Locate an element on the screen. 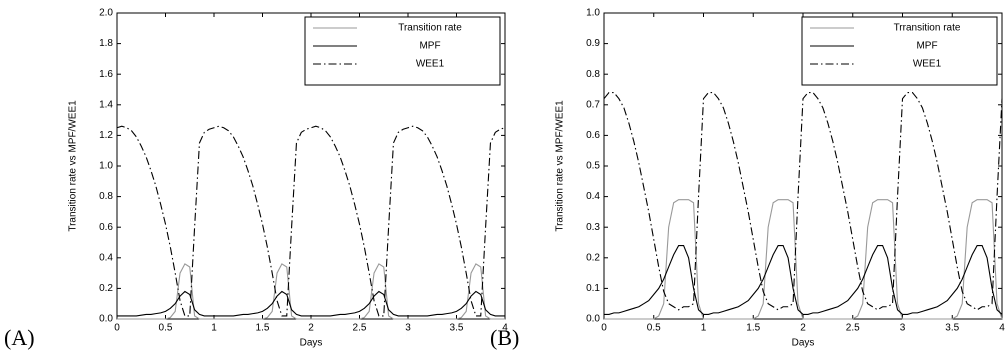 Image resolution: width=1005 pixels, height=360 pixels. legend-label: Transition rate is located at coordinates (430, 28).